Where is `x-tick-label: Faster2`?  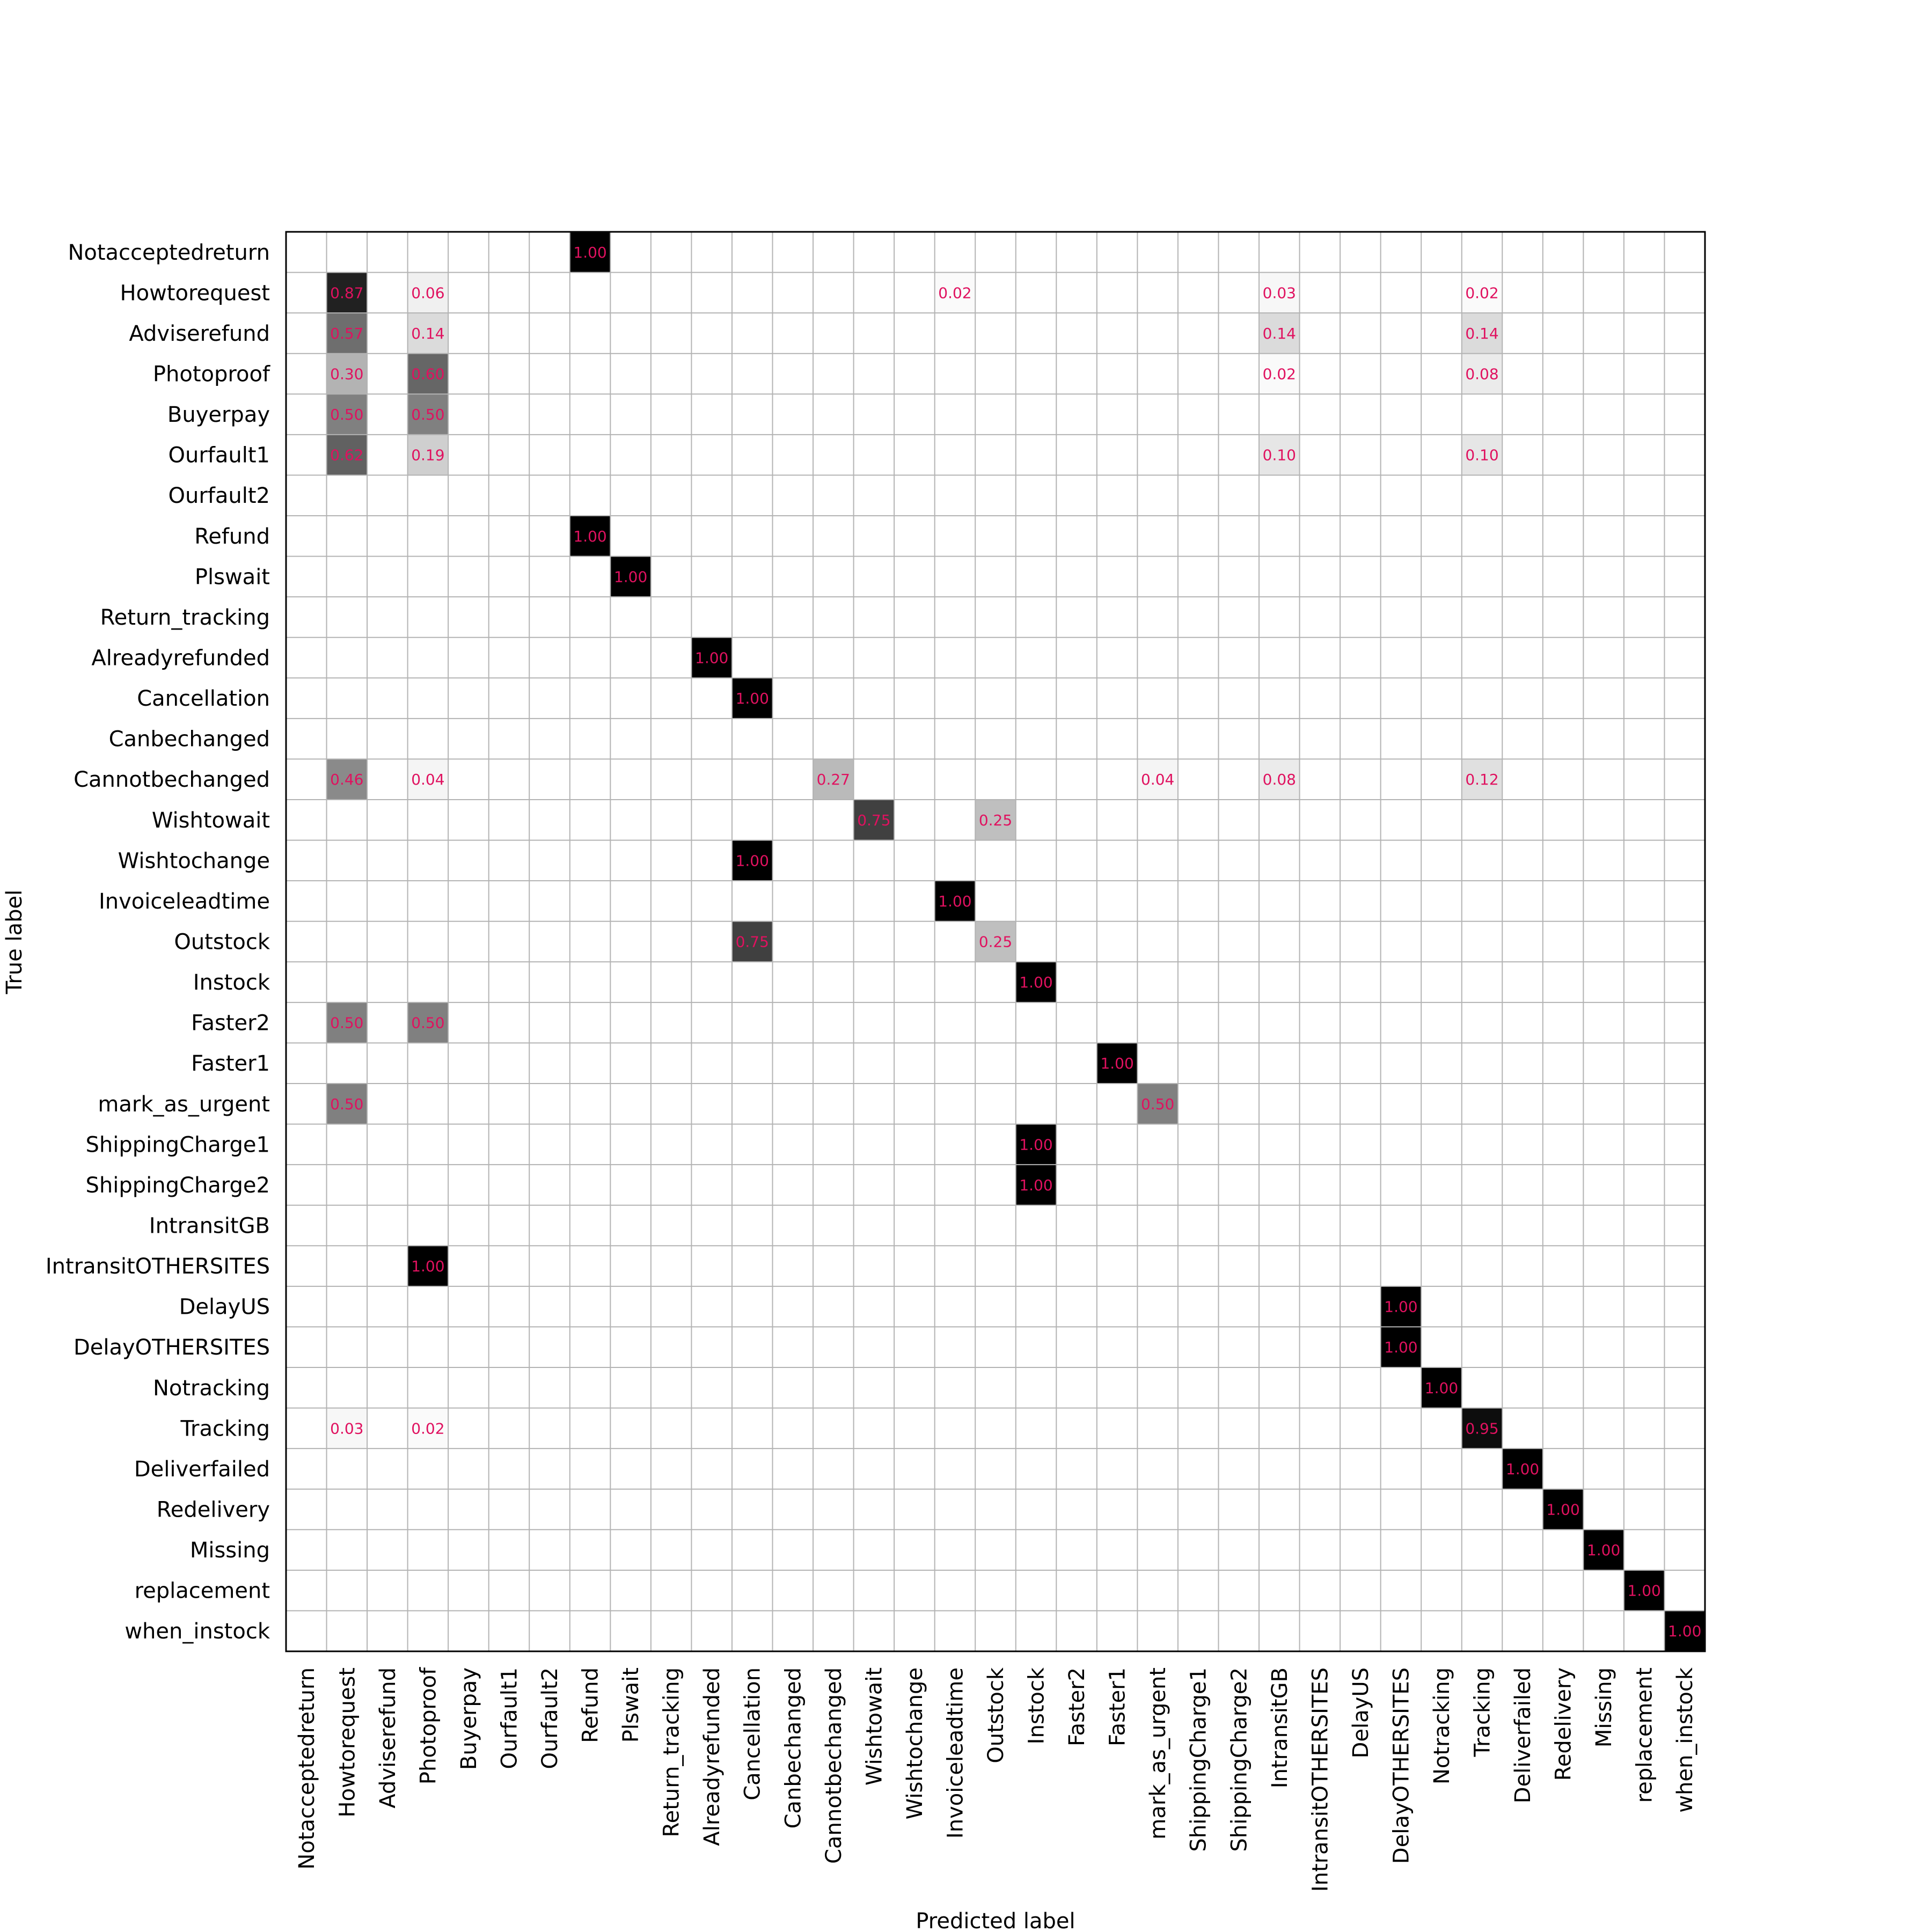
x-tick-label: Faster2 is located at coordinates (1077, 1706).